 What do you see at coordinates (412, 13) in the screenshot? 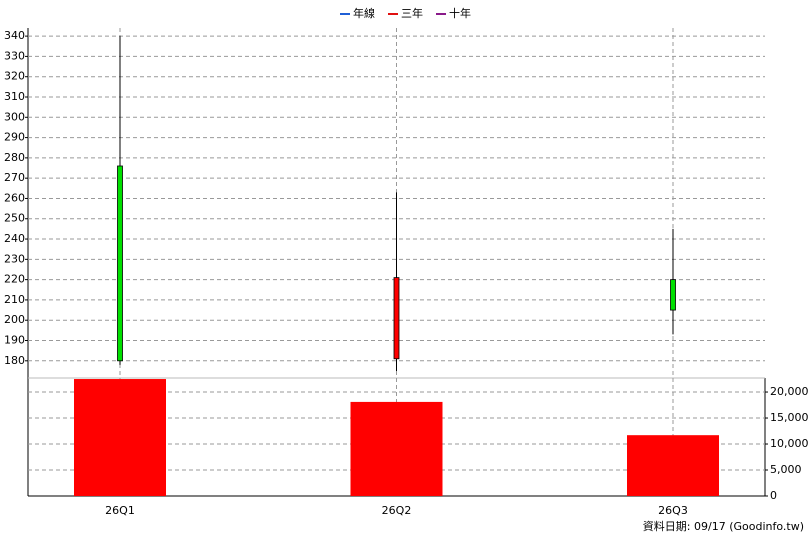
I see `legend-label: 三年` at bounding box center [412, 13].